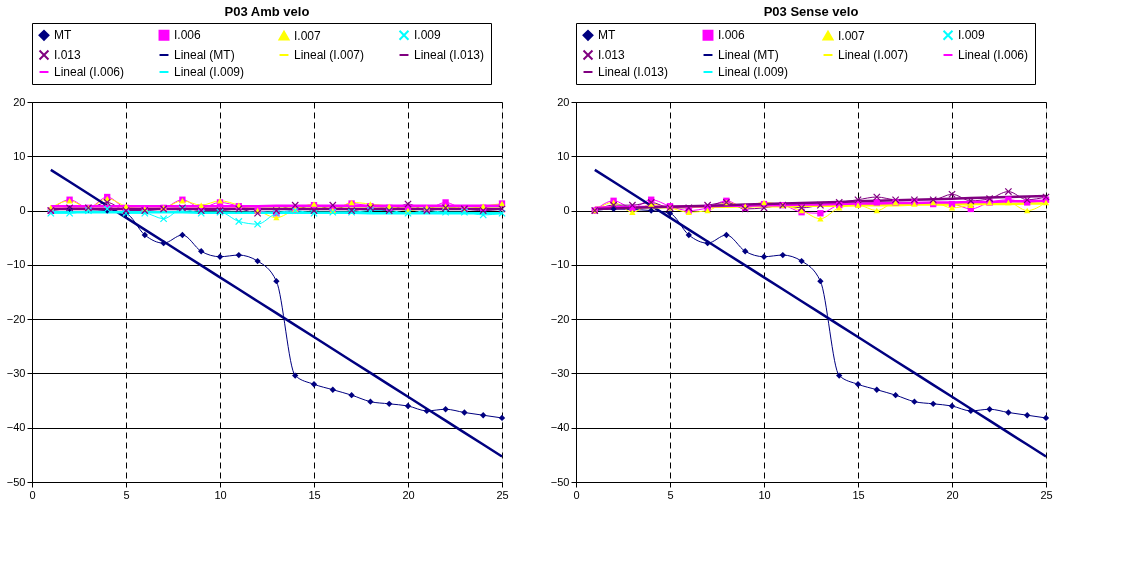  Describe the element at coordinates (267, 11) in the screenshot. I see `chart-title: P03 Amb velo` at that location.